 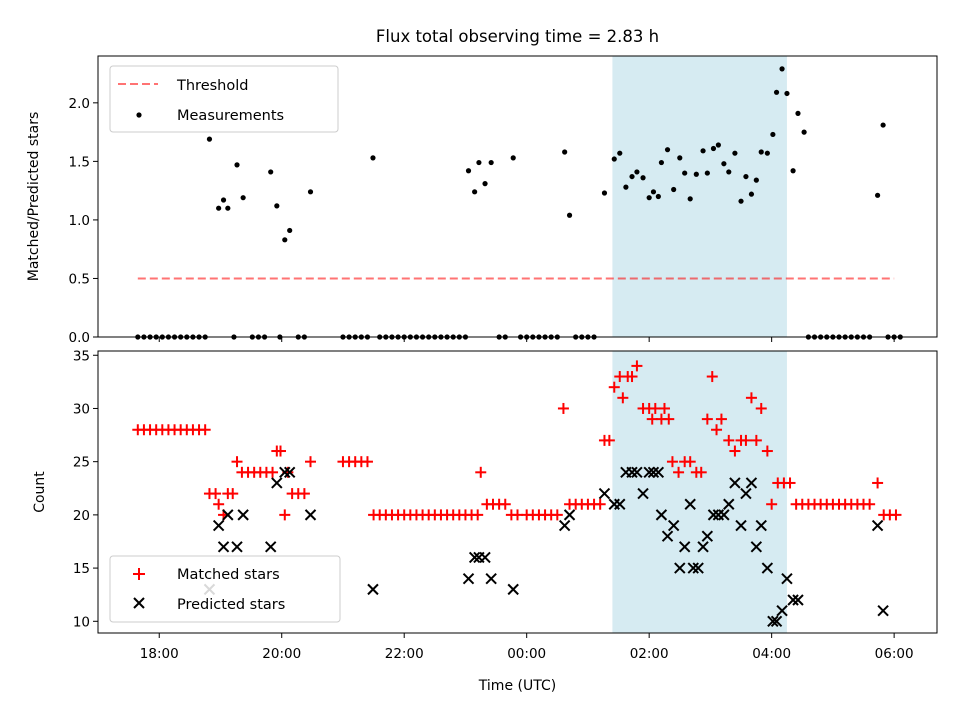 I want to click on ratio-x-ticks, so click(x=526, y=339).